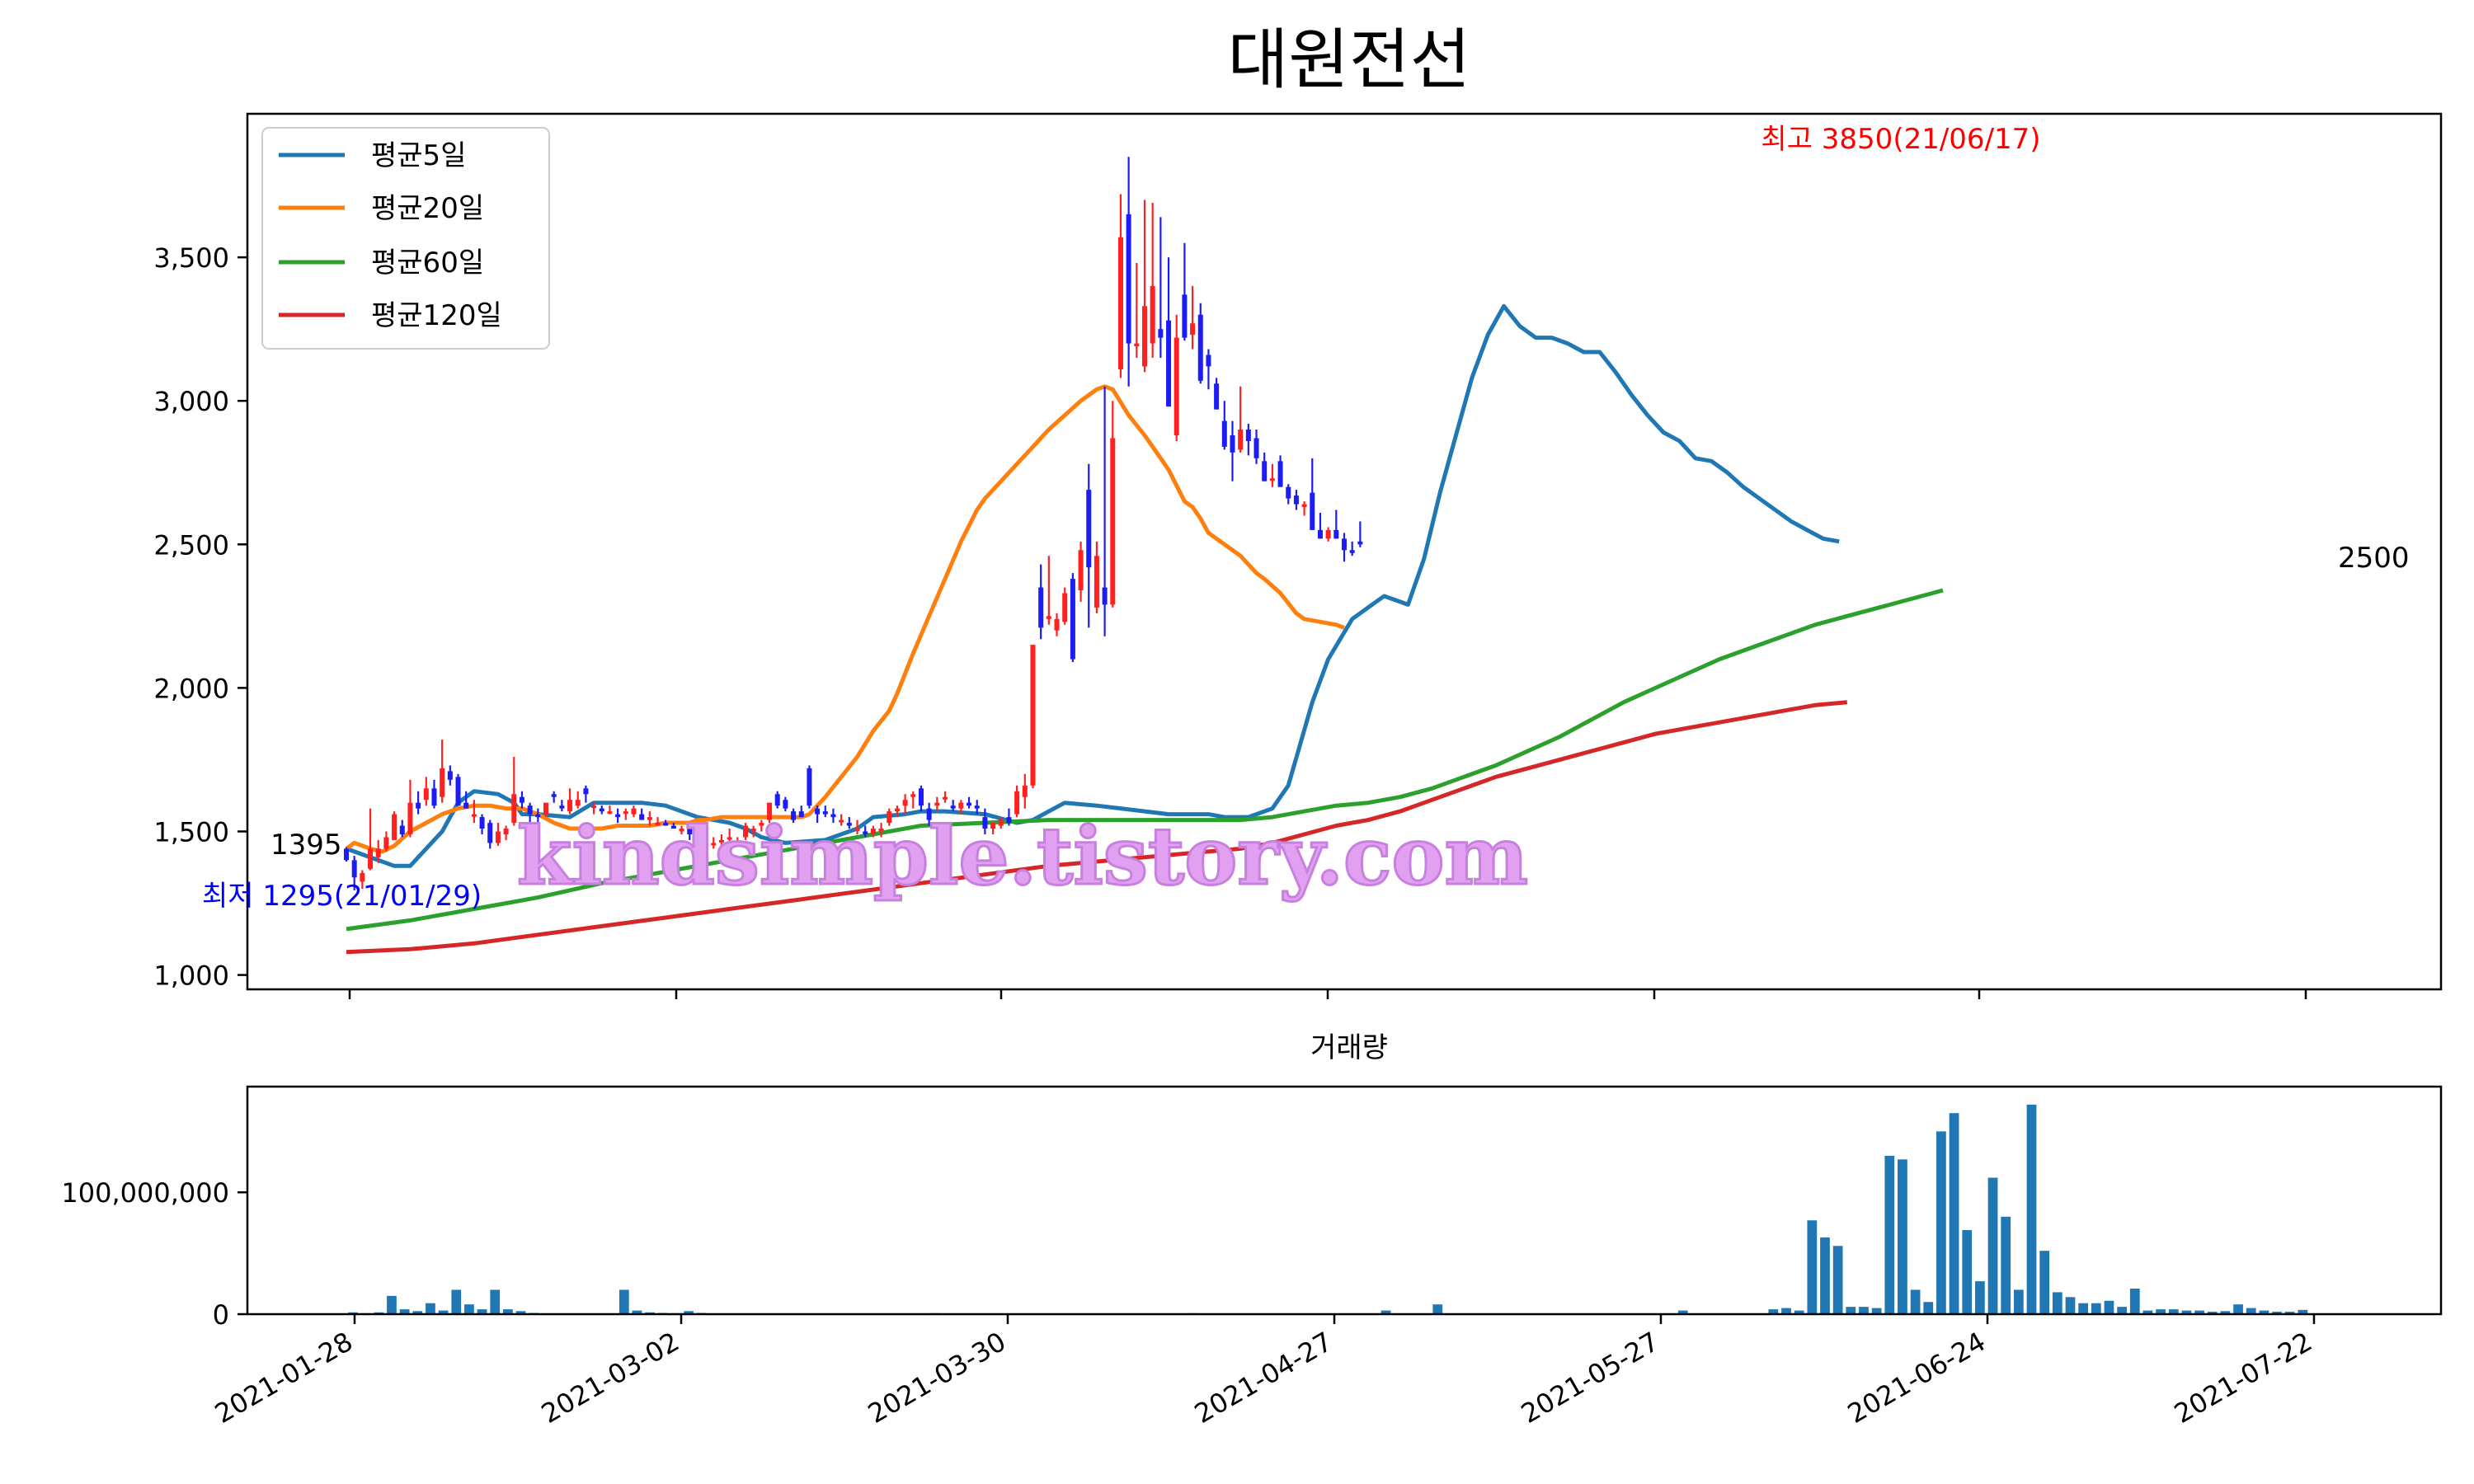  What do you see at coordinates (405, 238) in the screenshot?
I see `legend-box` at bounding box center [405, 238].